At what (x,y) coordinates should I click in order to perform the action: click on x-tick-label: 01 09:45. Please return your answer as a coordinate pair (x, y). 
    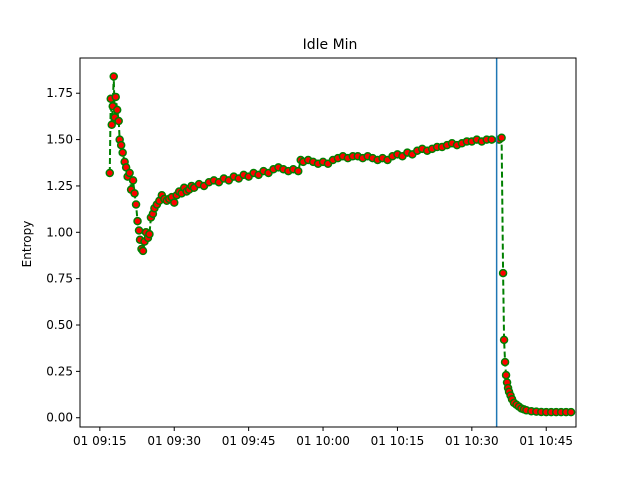
    Looking at the image, I should click on (249, 441).